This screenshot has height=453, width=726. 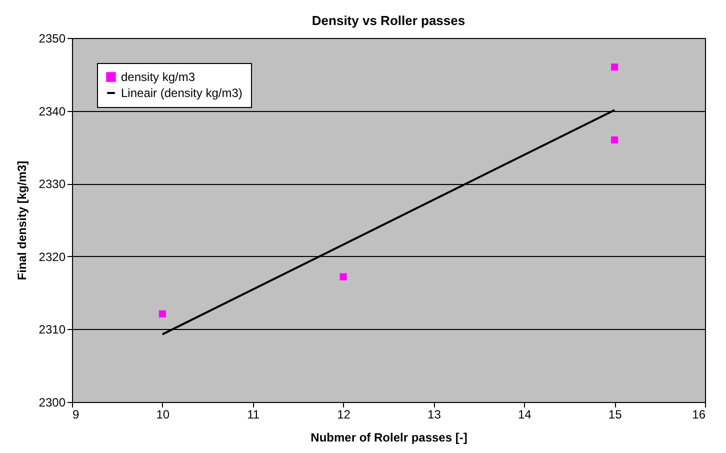 What do you see at coordinates (158, 77) in the screenshot?
I see `legend-label: density kg/m3` at bounding box center [158, 77].